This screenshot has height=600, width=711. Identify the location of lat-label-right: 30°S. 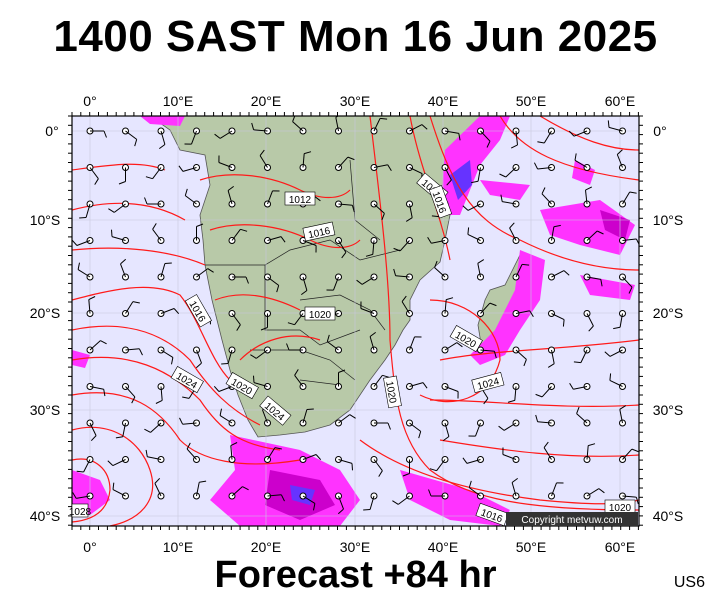
(668, 410).